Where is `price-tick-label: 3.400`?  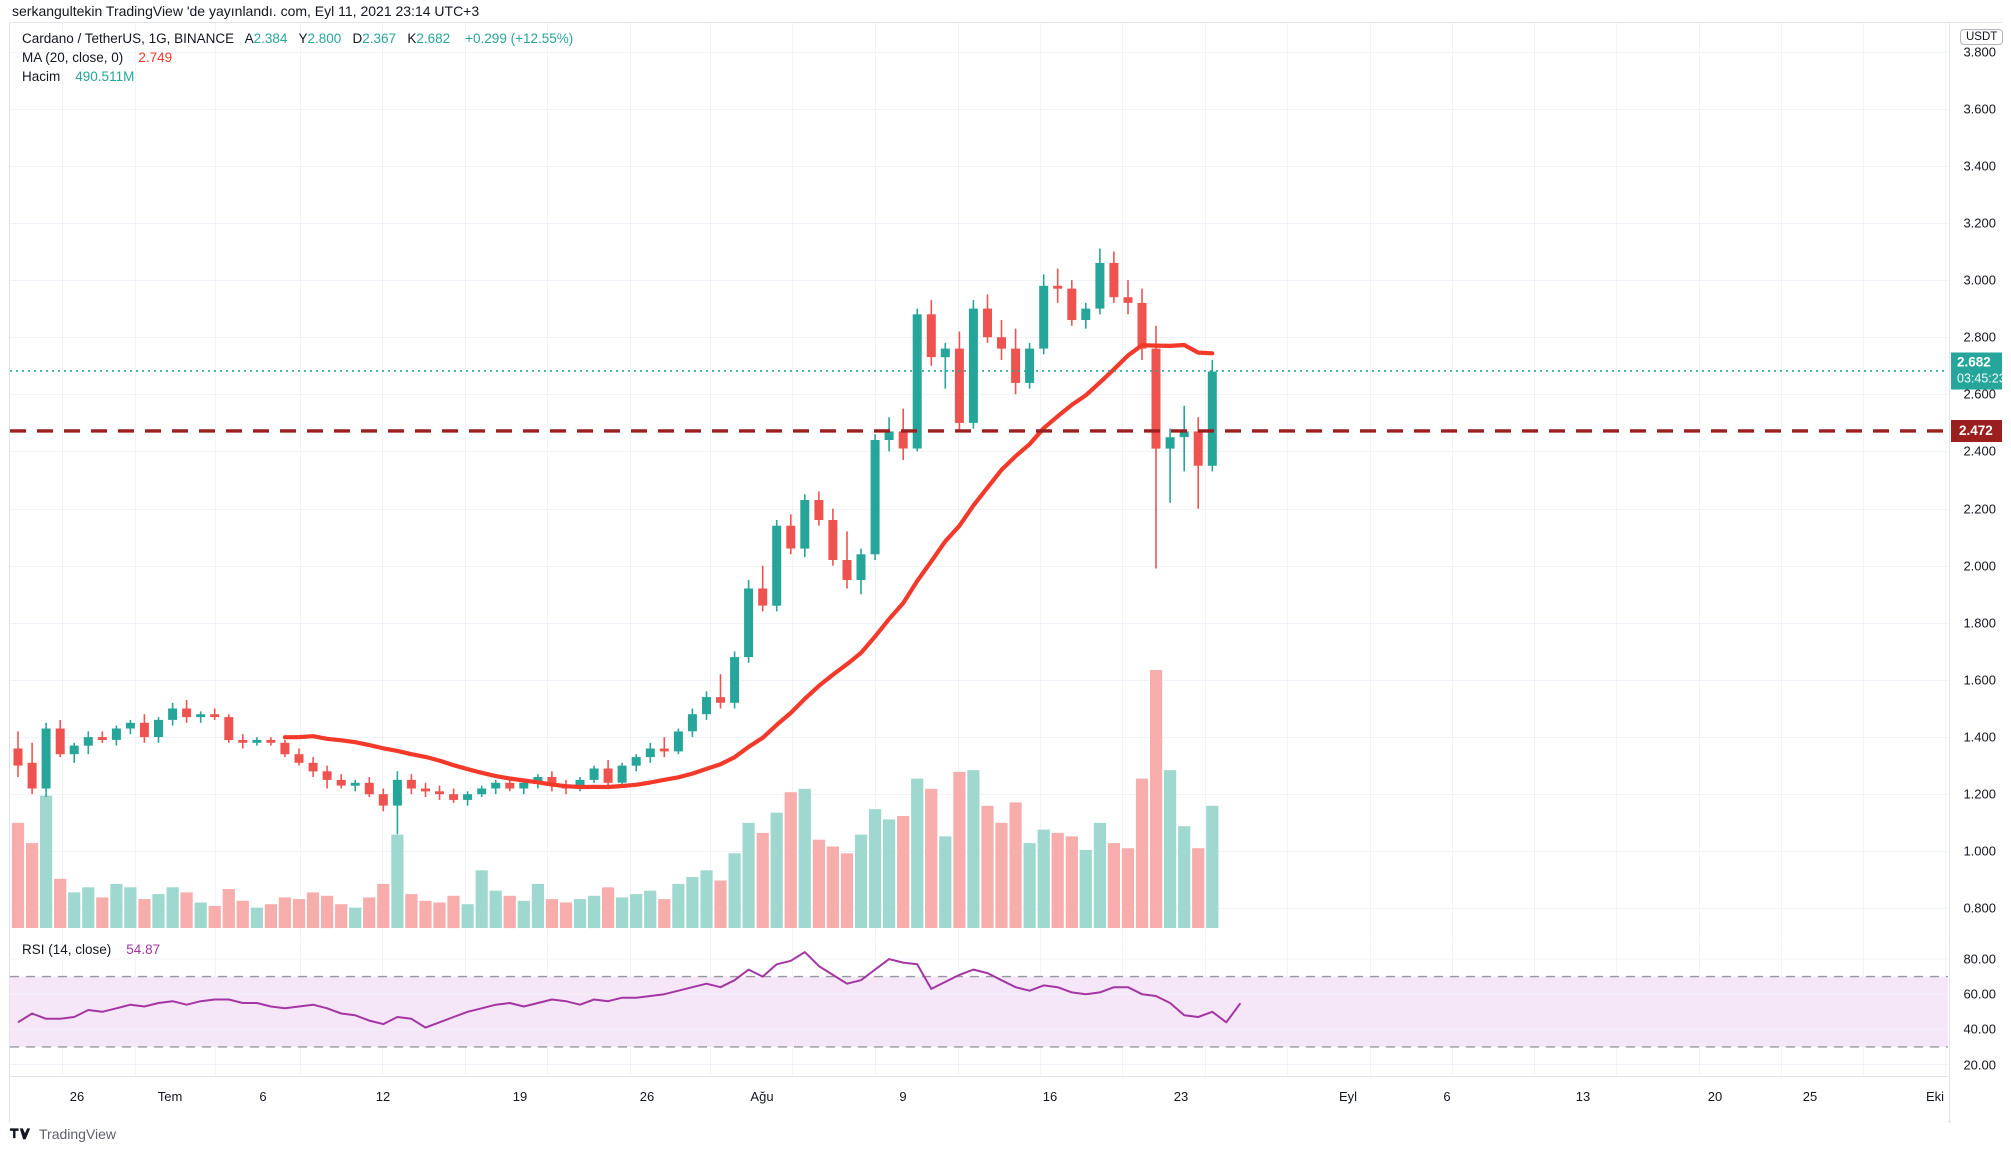 price-tick-label: 3.400 is located at coordinates (1979, 166).